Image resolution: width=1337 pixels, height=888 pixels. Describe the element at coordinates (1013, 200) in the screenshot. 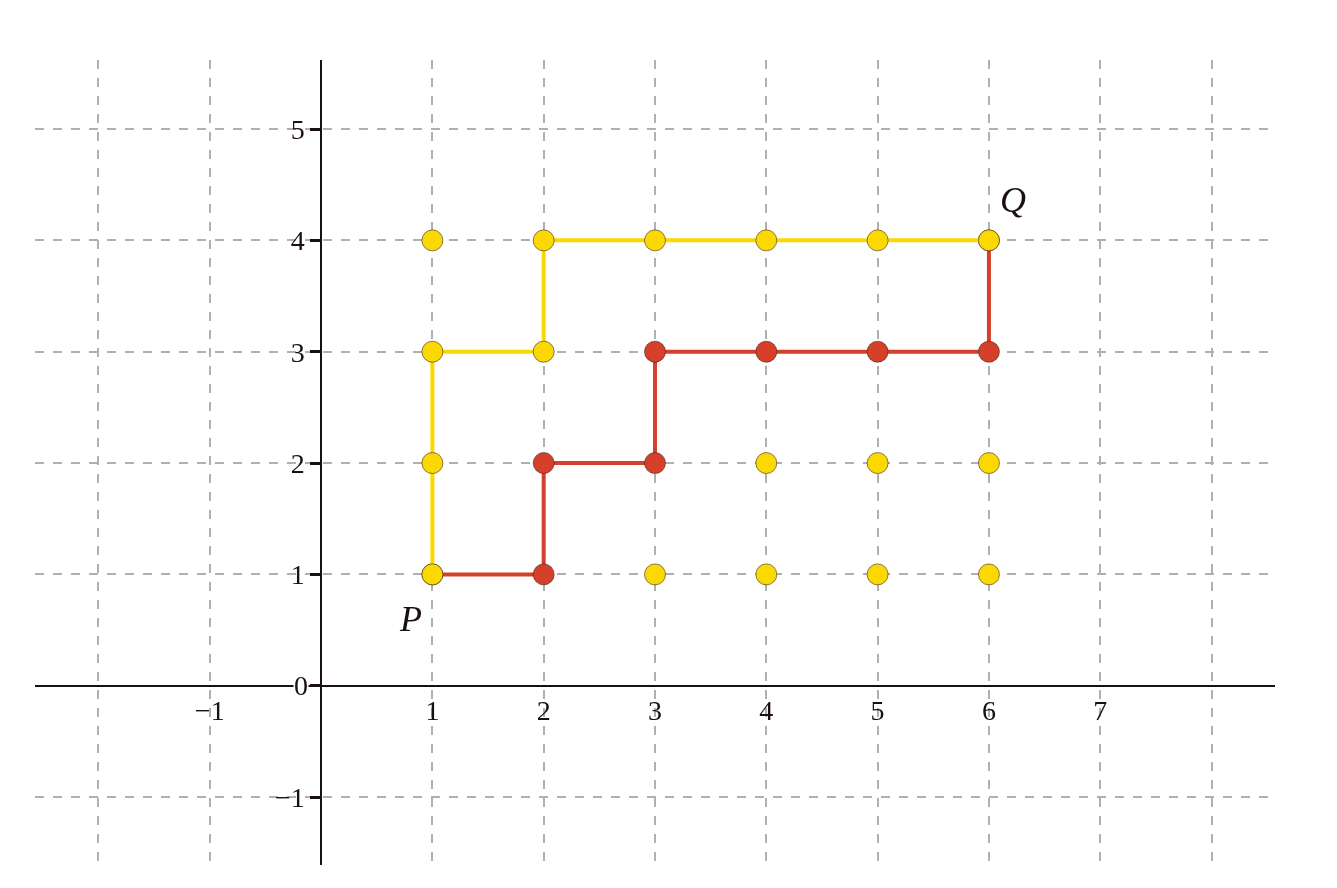

I see `annotation: Q` at that location.